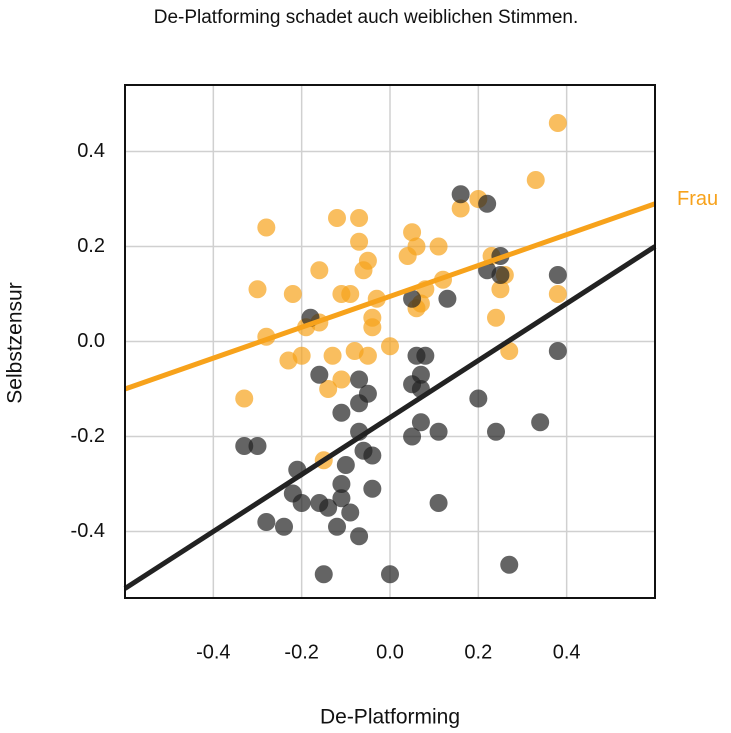  I want to click on y-tick-label: -0.4, so click(88, 531).